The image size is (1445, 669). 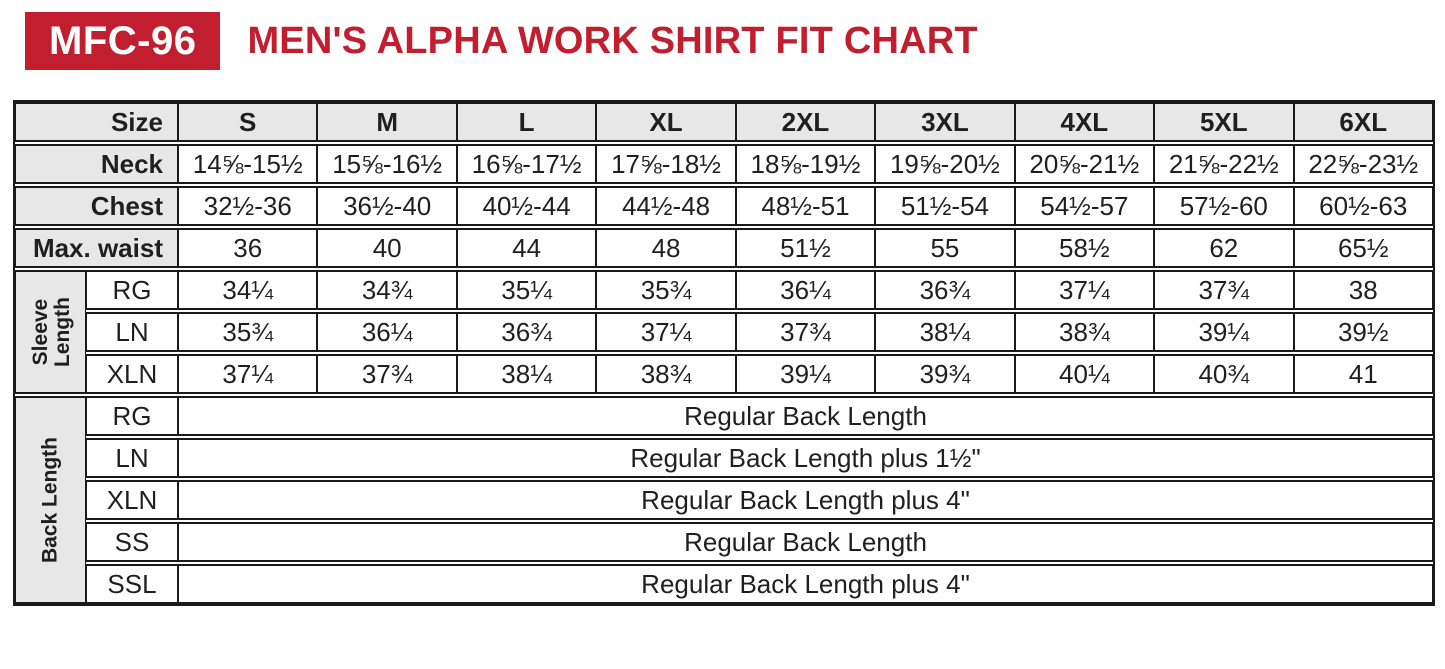 I want to click on sleeve-xln-value-cell: 38¼, so click(x=526, y=374).